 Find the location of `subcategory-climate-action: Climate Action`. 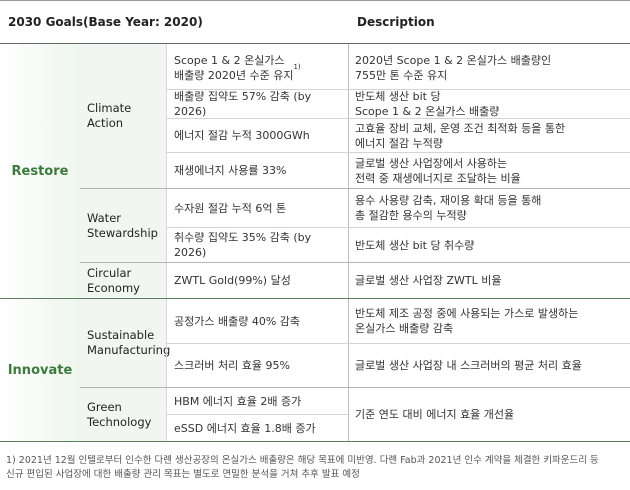

subcategory-climate-action: Climate Action is located at coordinates (123, 116).